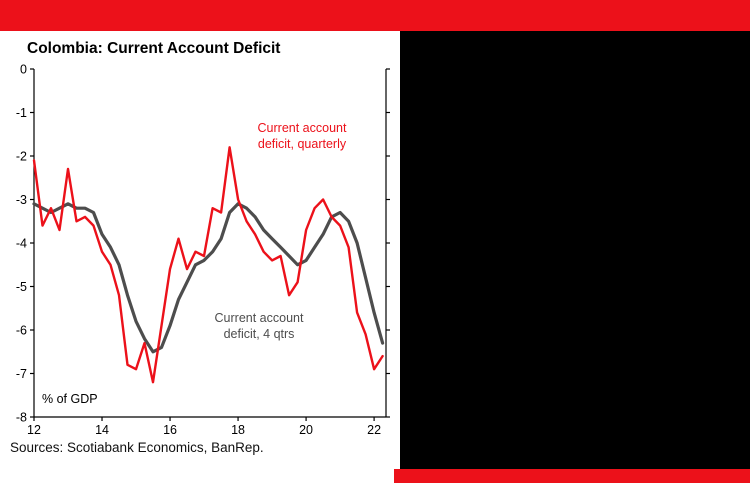 This screenshot has width=750, height=483. What do you see at coordinates (34, 430) in the screenshot?
I see `svg-text: 12` at bounding box center [34, 430].